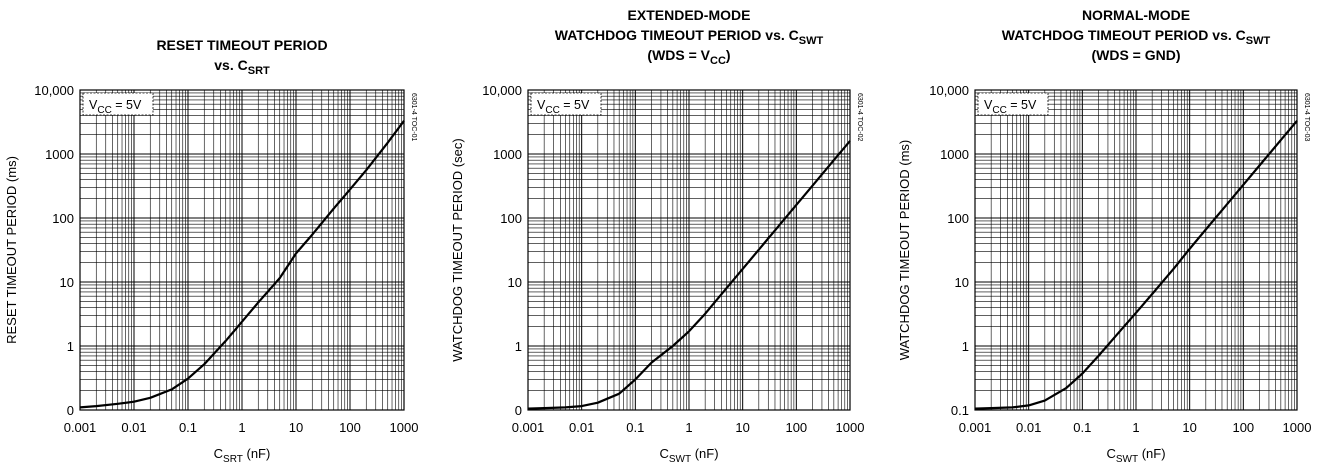  What do you see at coordinates (718, 61) in the screenshot?
I see `title-sub: CC` at bounding box center [718, 61].